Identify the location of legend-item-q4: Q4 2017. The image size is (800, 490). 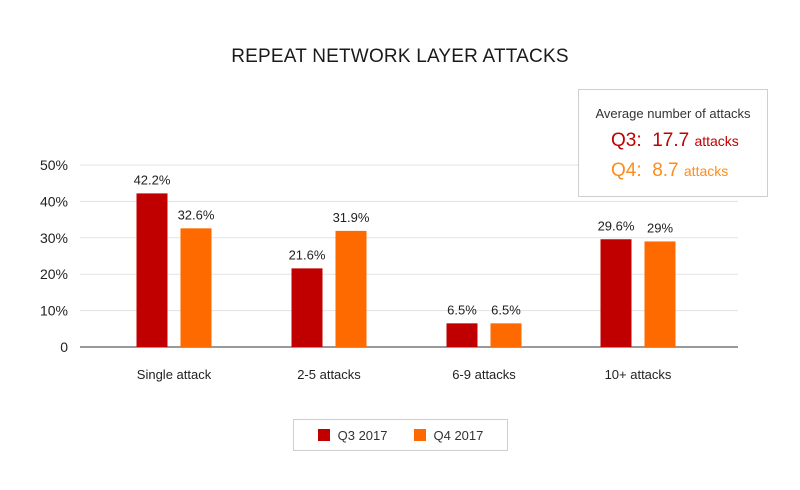
(448, 435).